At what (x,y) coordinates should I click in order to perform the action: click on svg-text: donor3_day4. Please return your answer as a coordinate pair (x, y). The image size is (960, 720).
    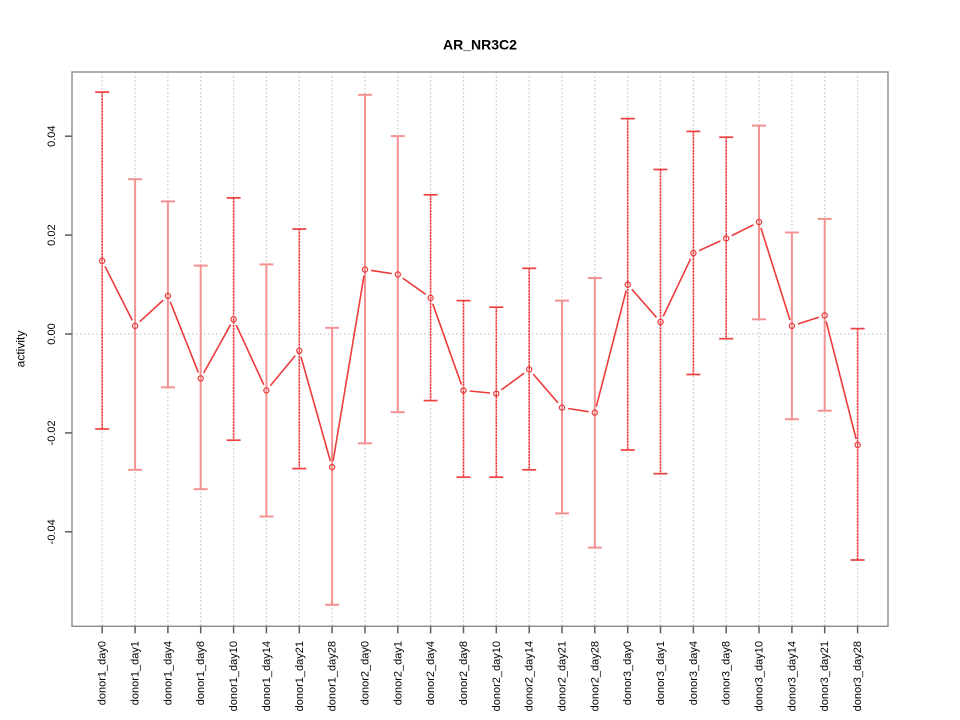
    Looking at the image, I should click on (694, 673).